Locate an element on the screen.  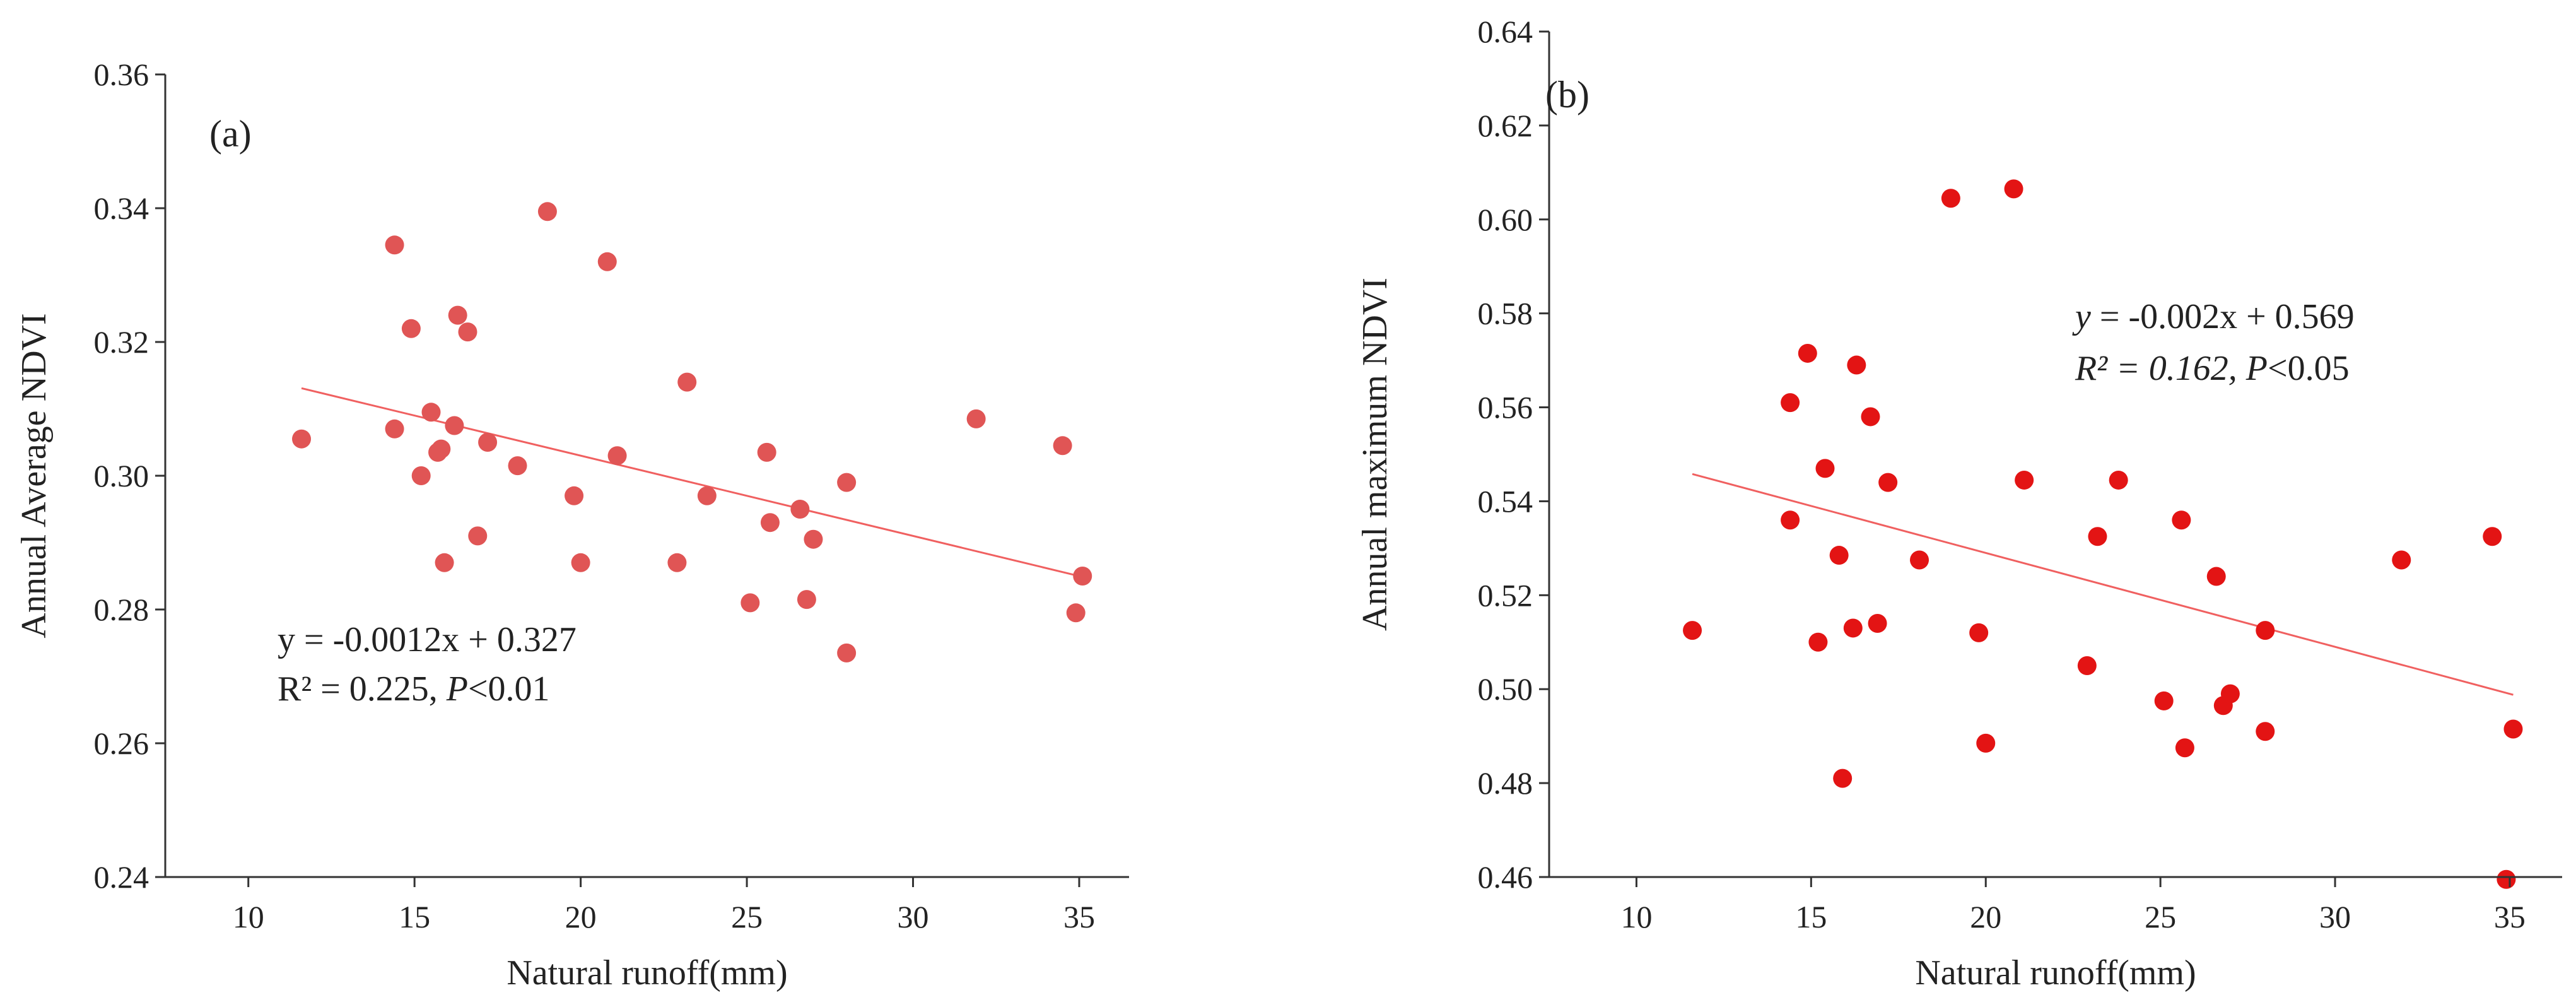
panel-a-y-tick-label-0: 0.24 is located at coordinates (121, 877).